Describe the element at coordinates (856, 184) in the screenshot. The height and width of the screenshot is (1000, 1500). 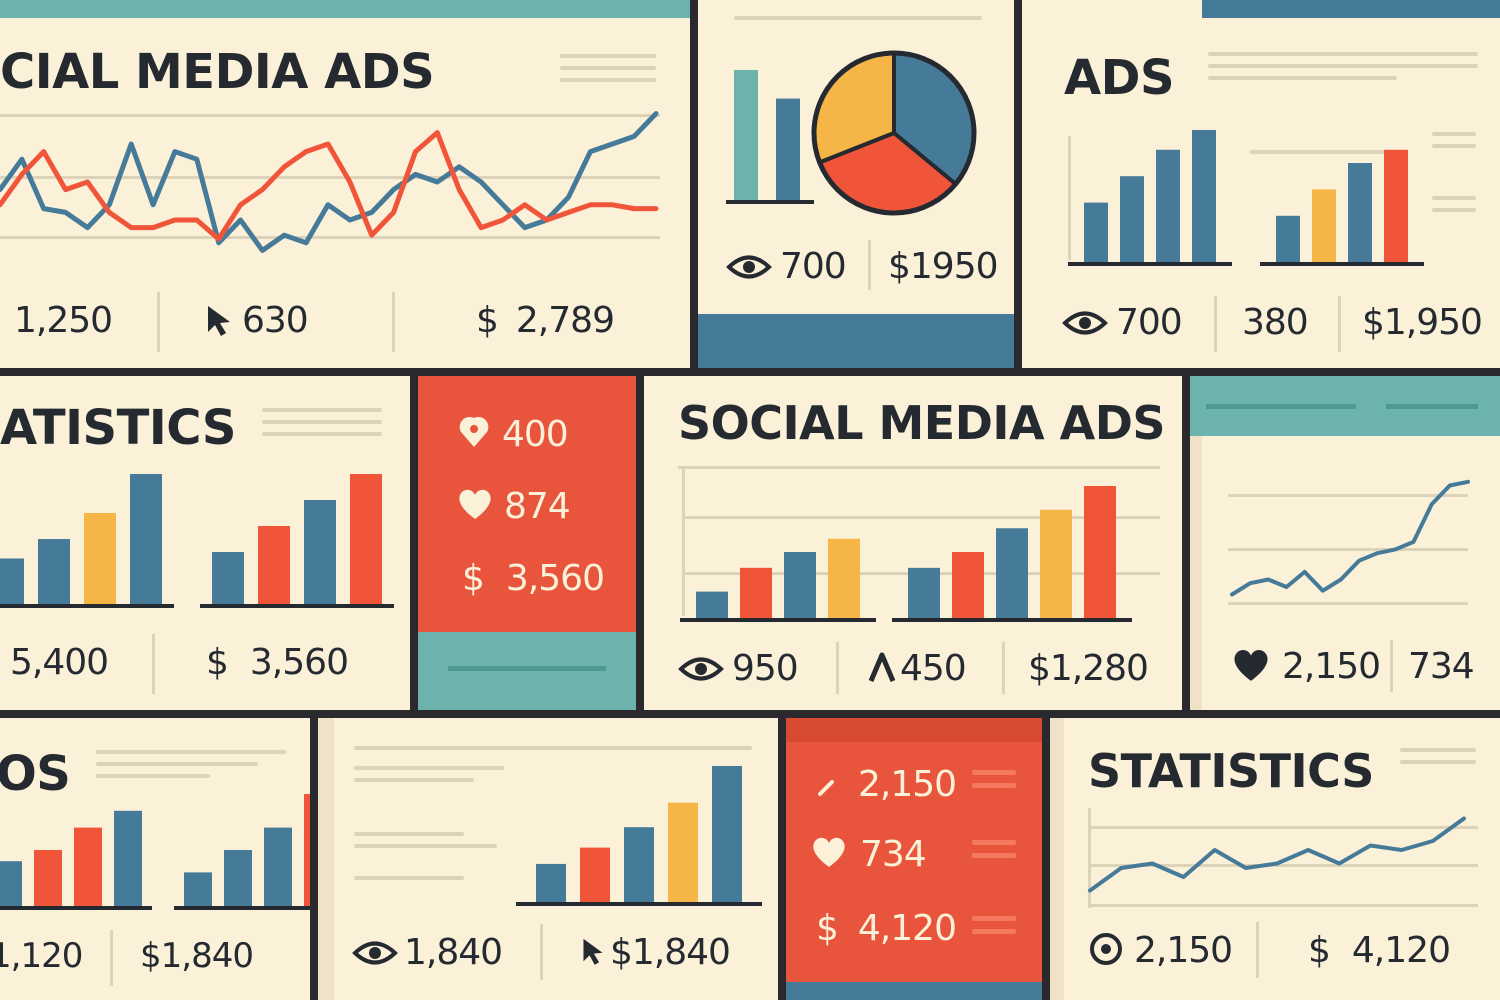
I see `panel-pie-summary: 700 $1950` at that location.